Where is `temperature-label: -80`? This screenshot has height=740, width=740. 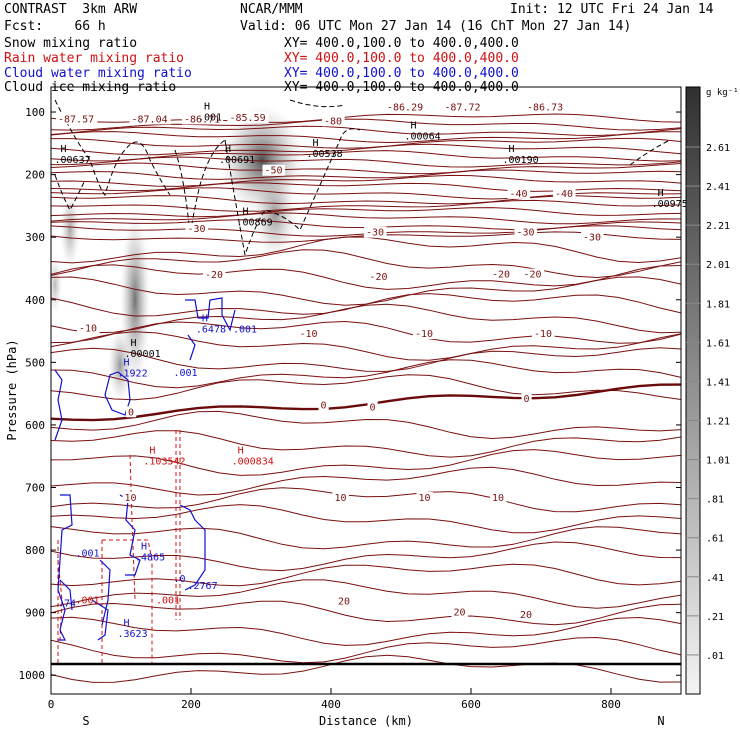 temperature-label: -80 is located at coordinates (333, 121).